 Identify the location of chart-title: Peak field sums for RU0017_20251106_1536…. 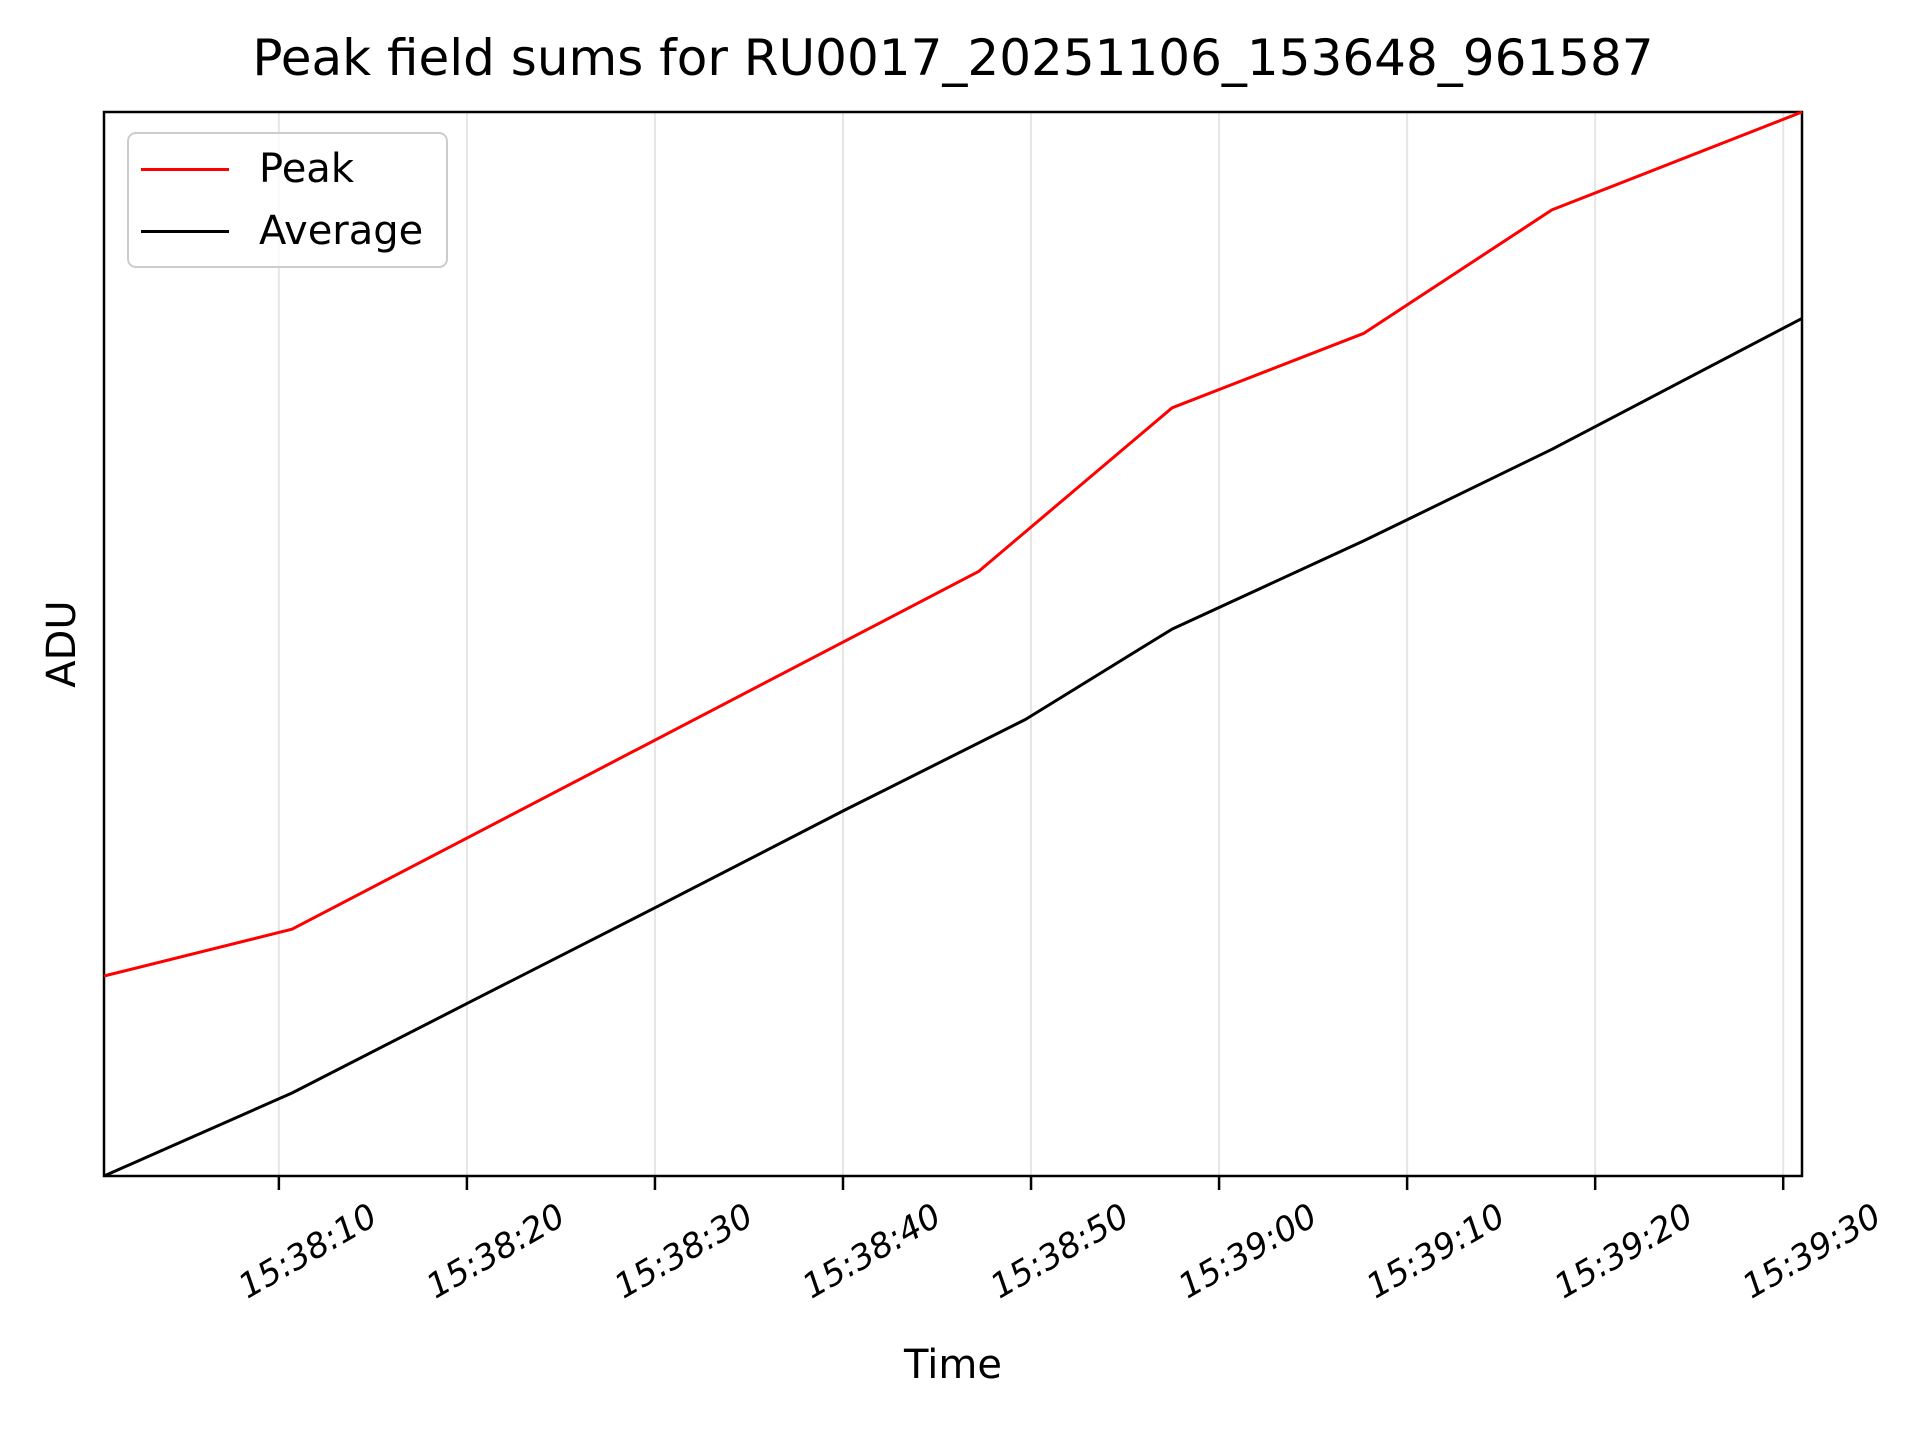
(953, 58).